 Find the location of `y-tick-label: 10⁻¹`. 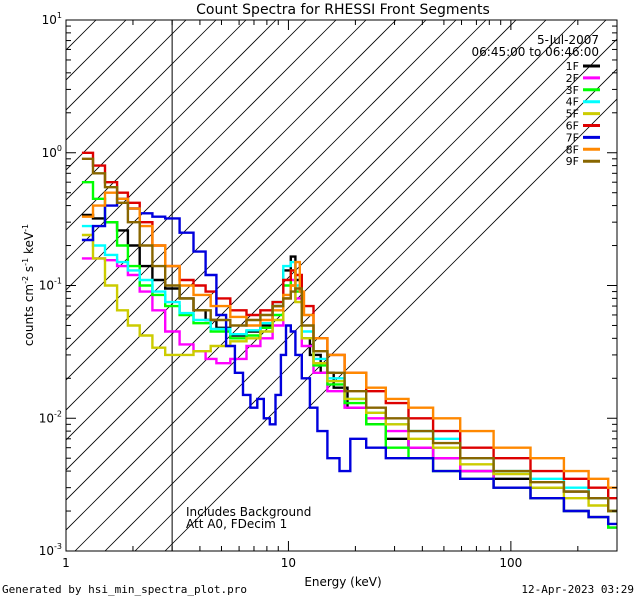

y-tick-label: 10⁻¹ is located at coordinates (50, 285).